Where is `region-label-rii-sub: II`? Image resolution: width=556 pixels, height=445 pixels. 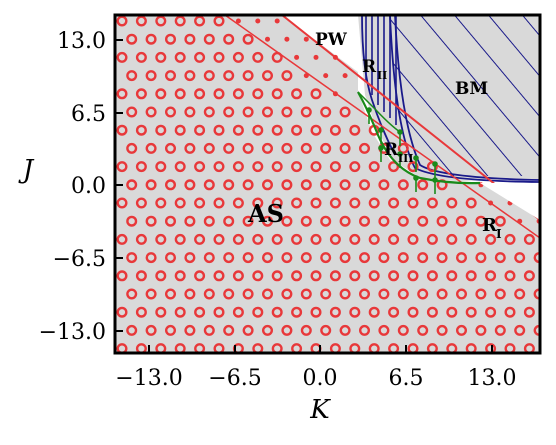 region-label-rii-sub: II is located at coordinates (382, 75).